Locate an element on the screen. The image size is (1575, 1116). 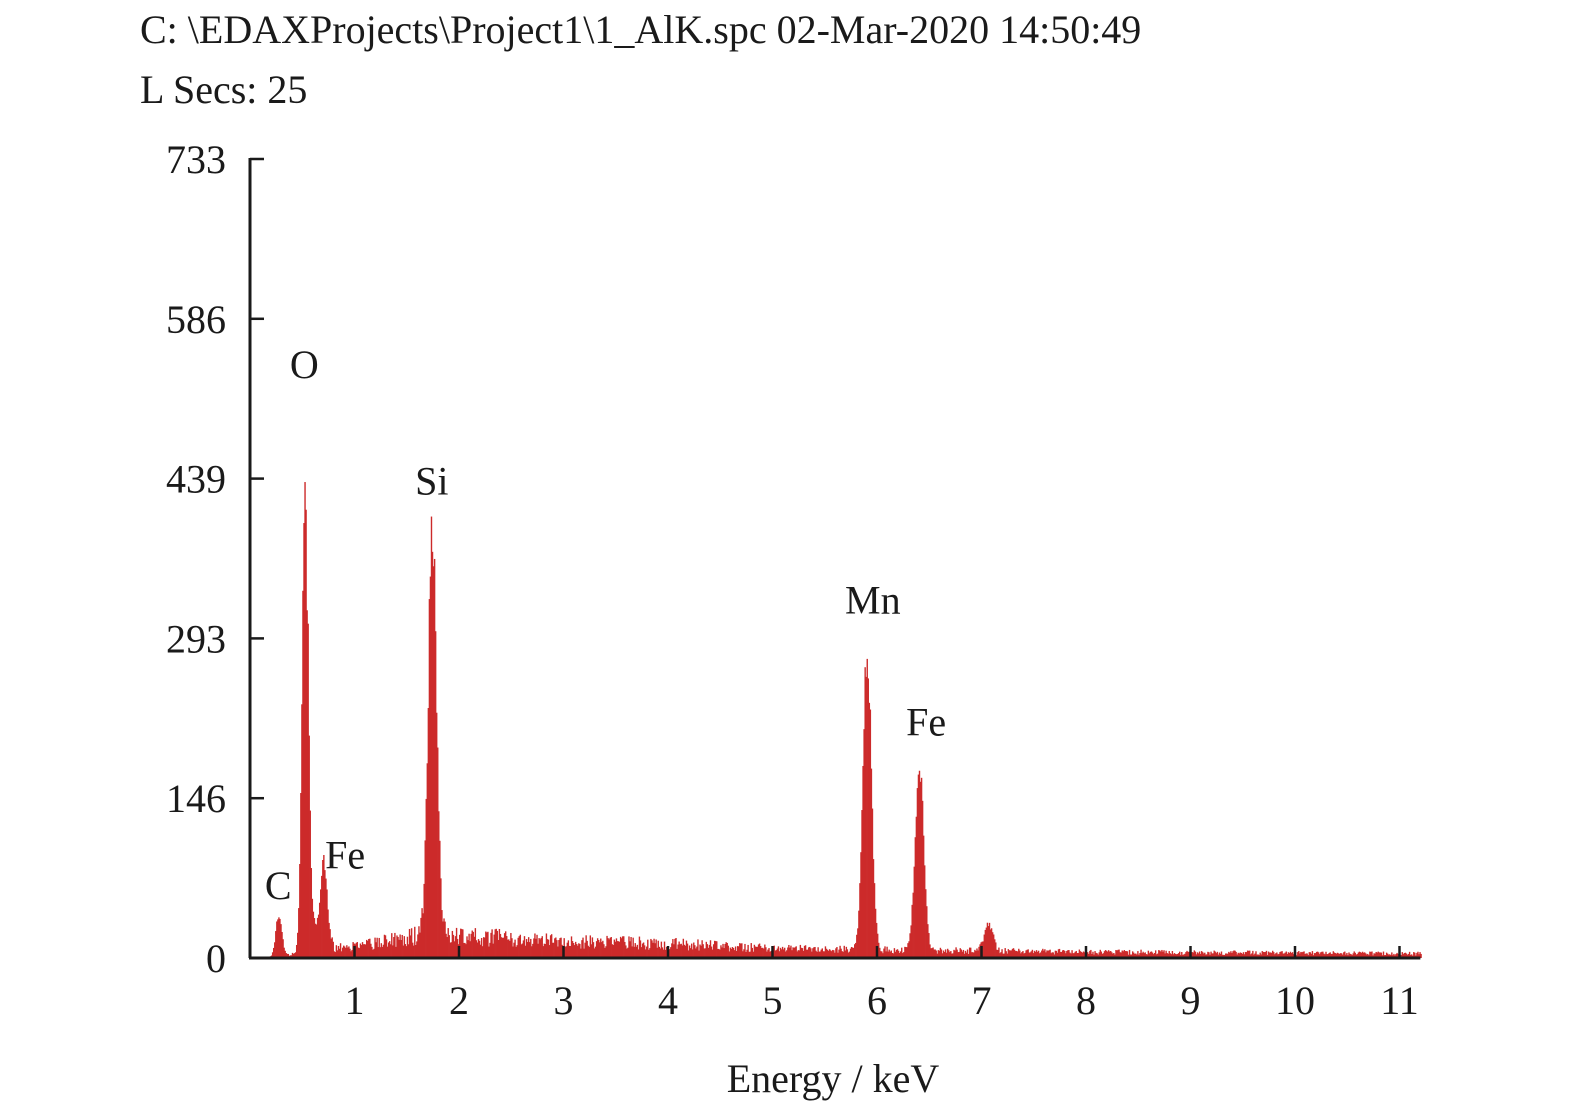
x-tick-label: 4 is located at coordinates (668, 1000).